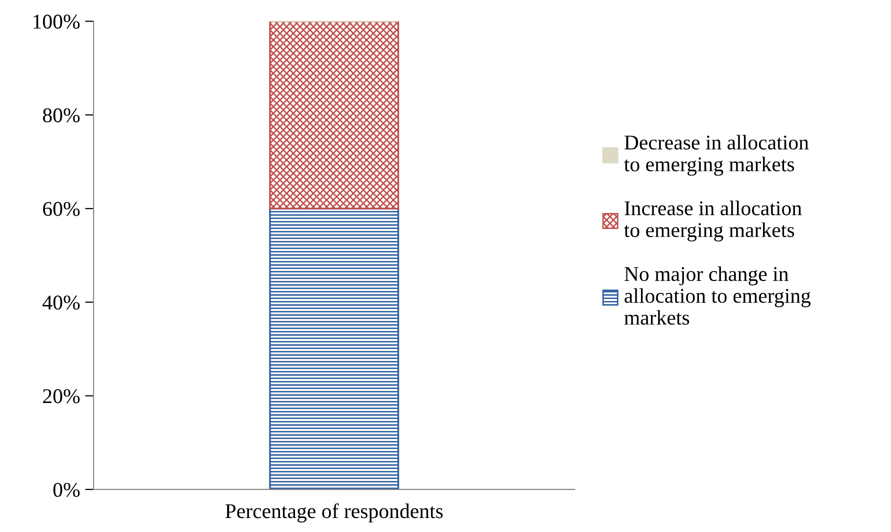 This screenshot has height=532, width=891. What do you see at coordinates (61, 396) in the screenshot?
I see `y-tick-label: 20%` at bounding box center [61, 396].